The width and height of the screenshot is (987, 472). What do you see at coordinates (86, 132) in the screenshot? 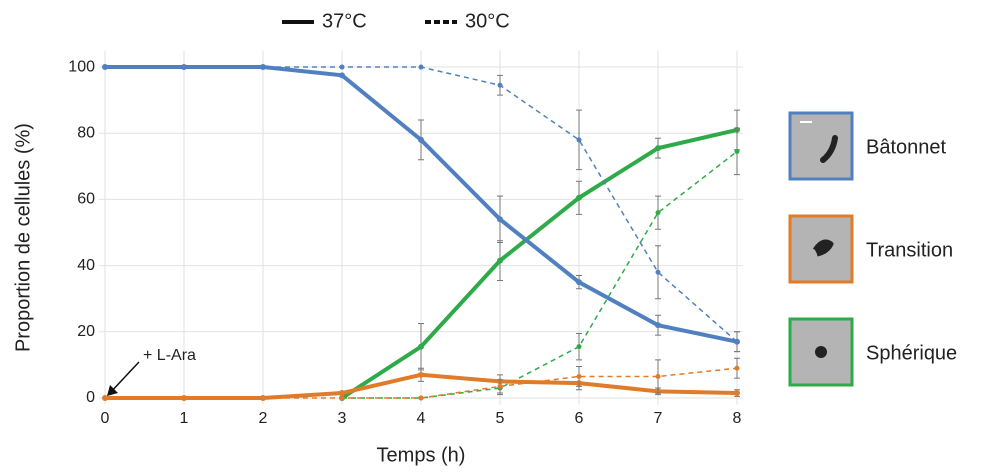
I see `y-tick-label: 80` at bounding box center [86, 132].